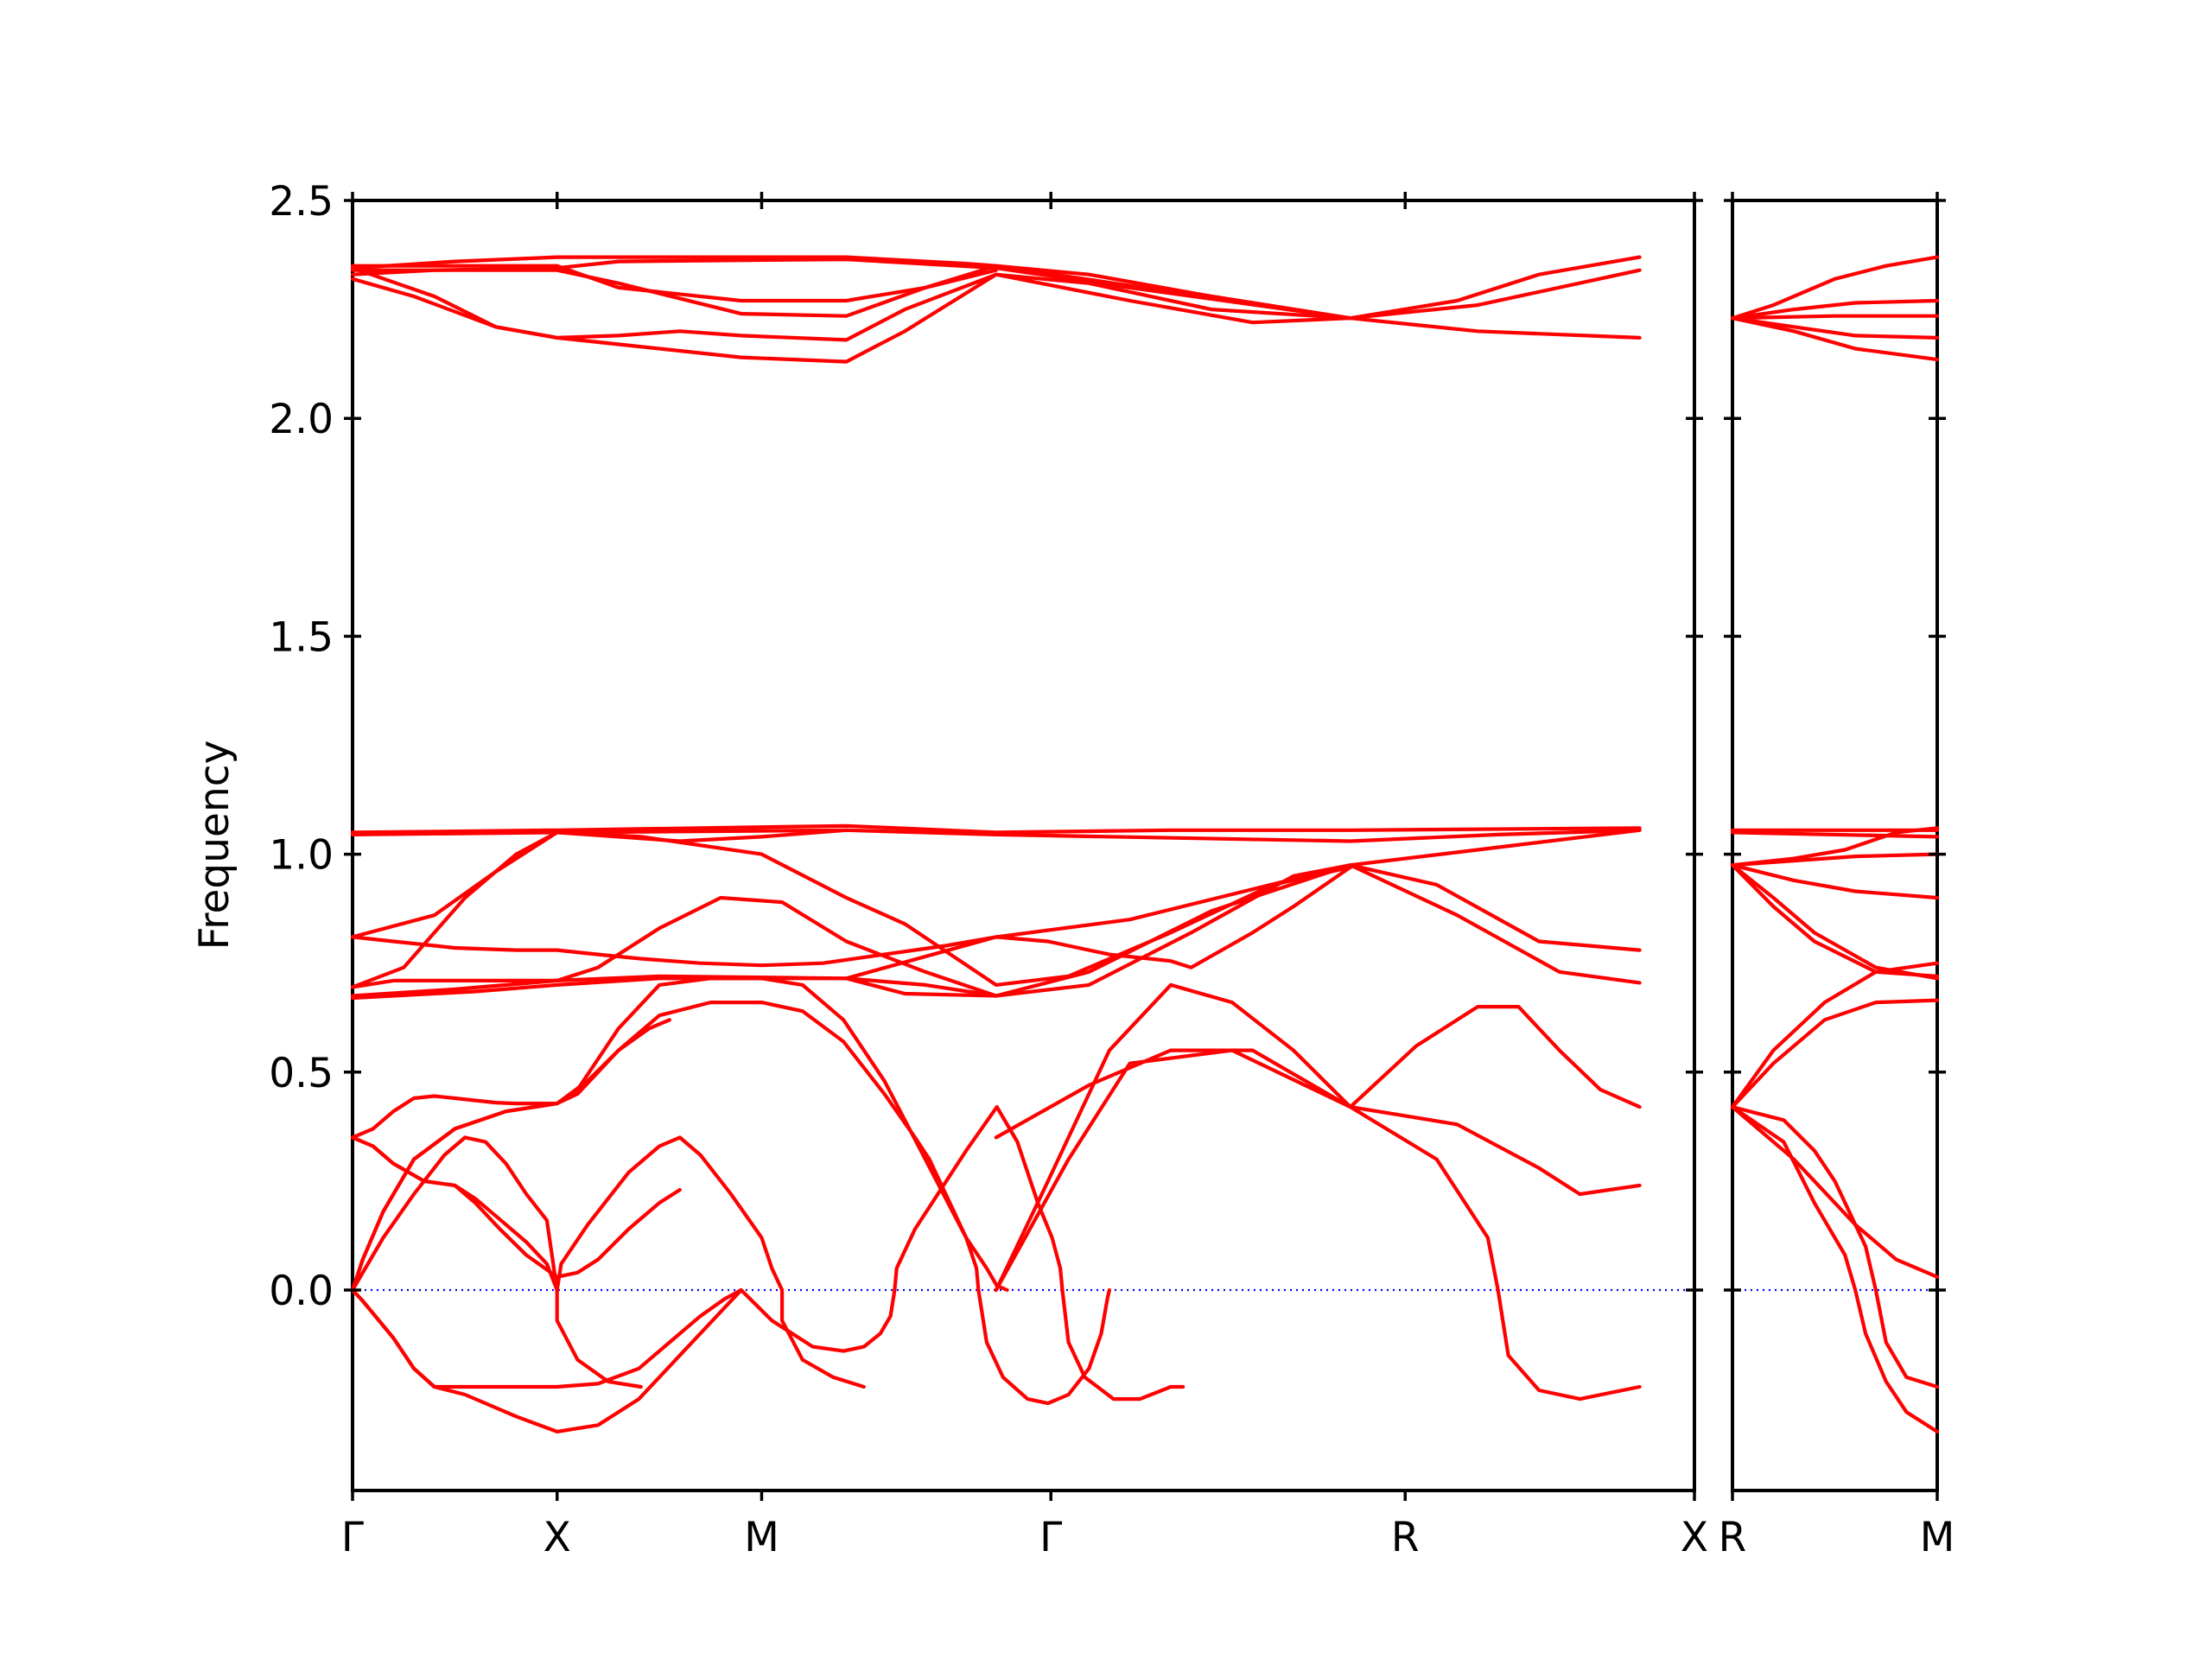 Image resolution: width=2212 pixels, height=1659 pixels. What do you see at coordinates (301, 637) in the screenshot?
I see `ytick-label-3: 1.5` at bounding box center [301, 637].